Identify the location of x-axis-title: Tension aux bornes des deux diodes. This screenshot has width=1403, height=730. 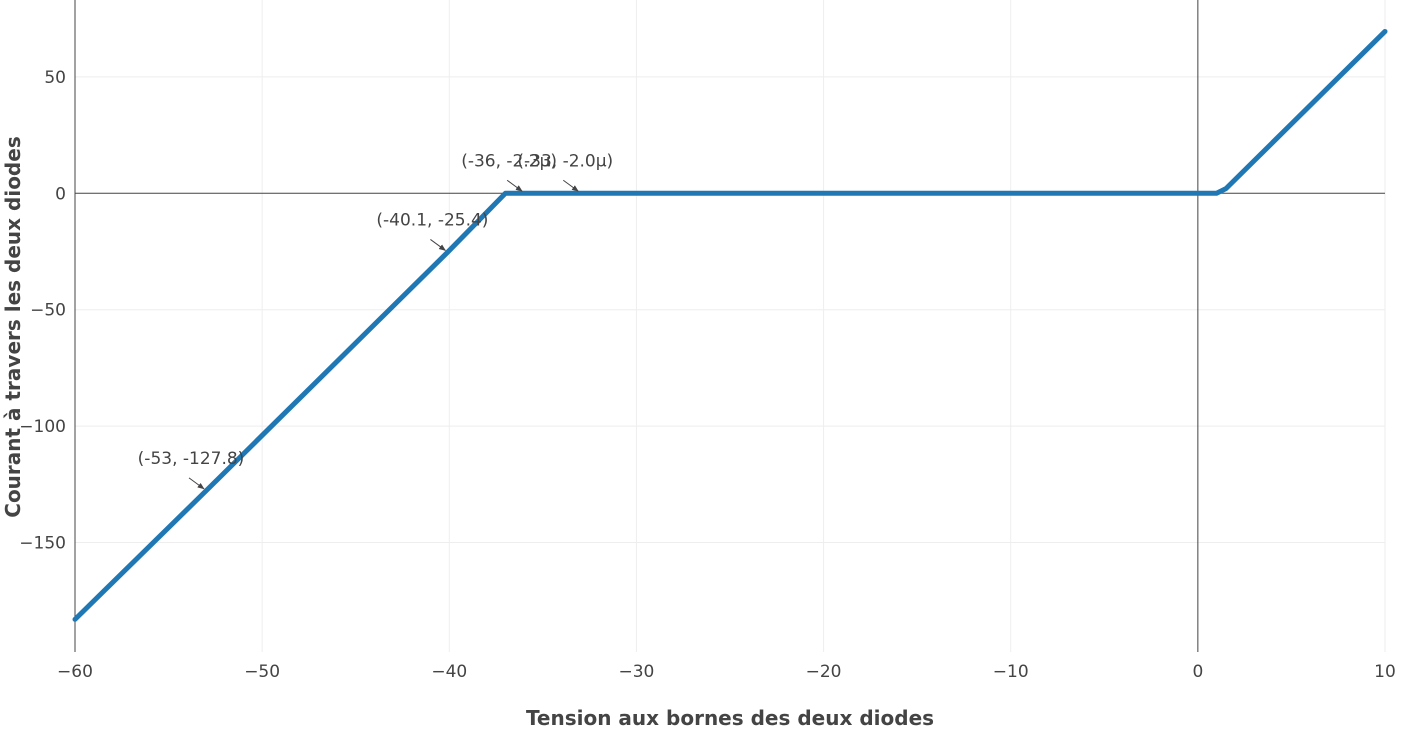
(730, 718).